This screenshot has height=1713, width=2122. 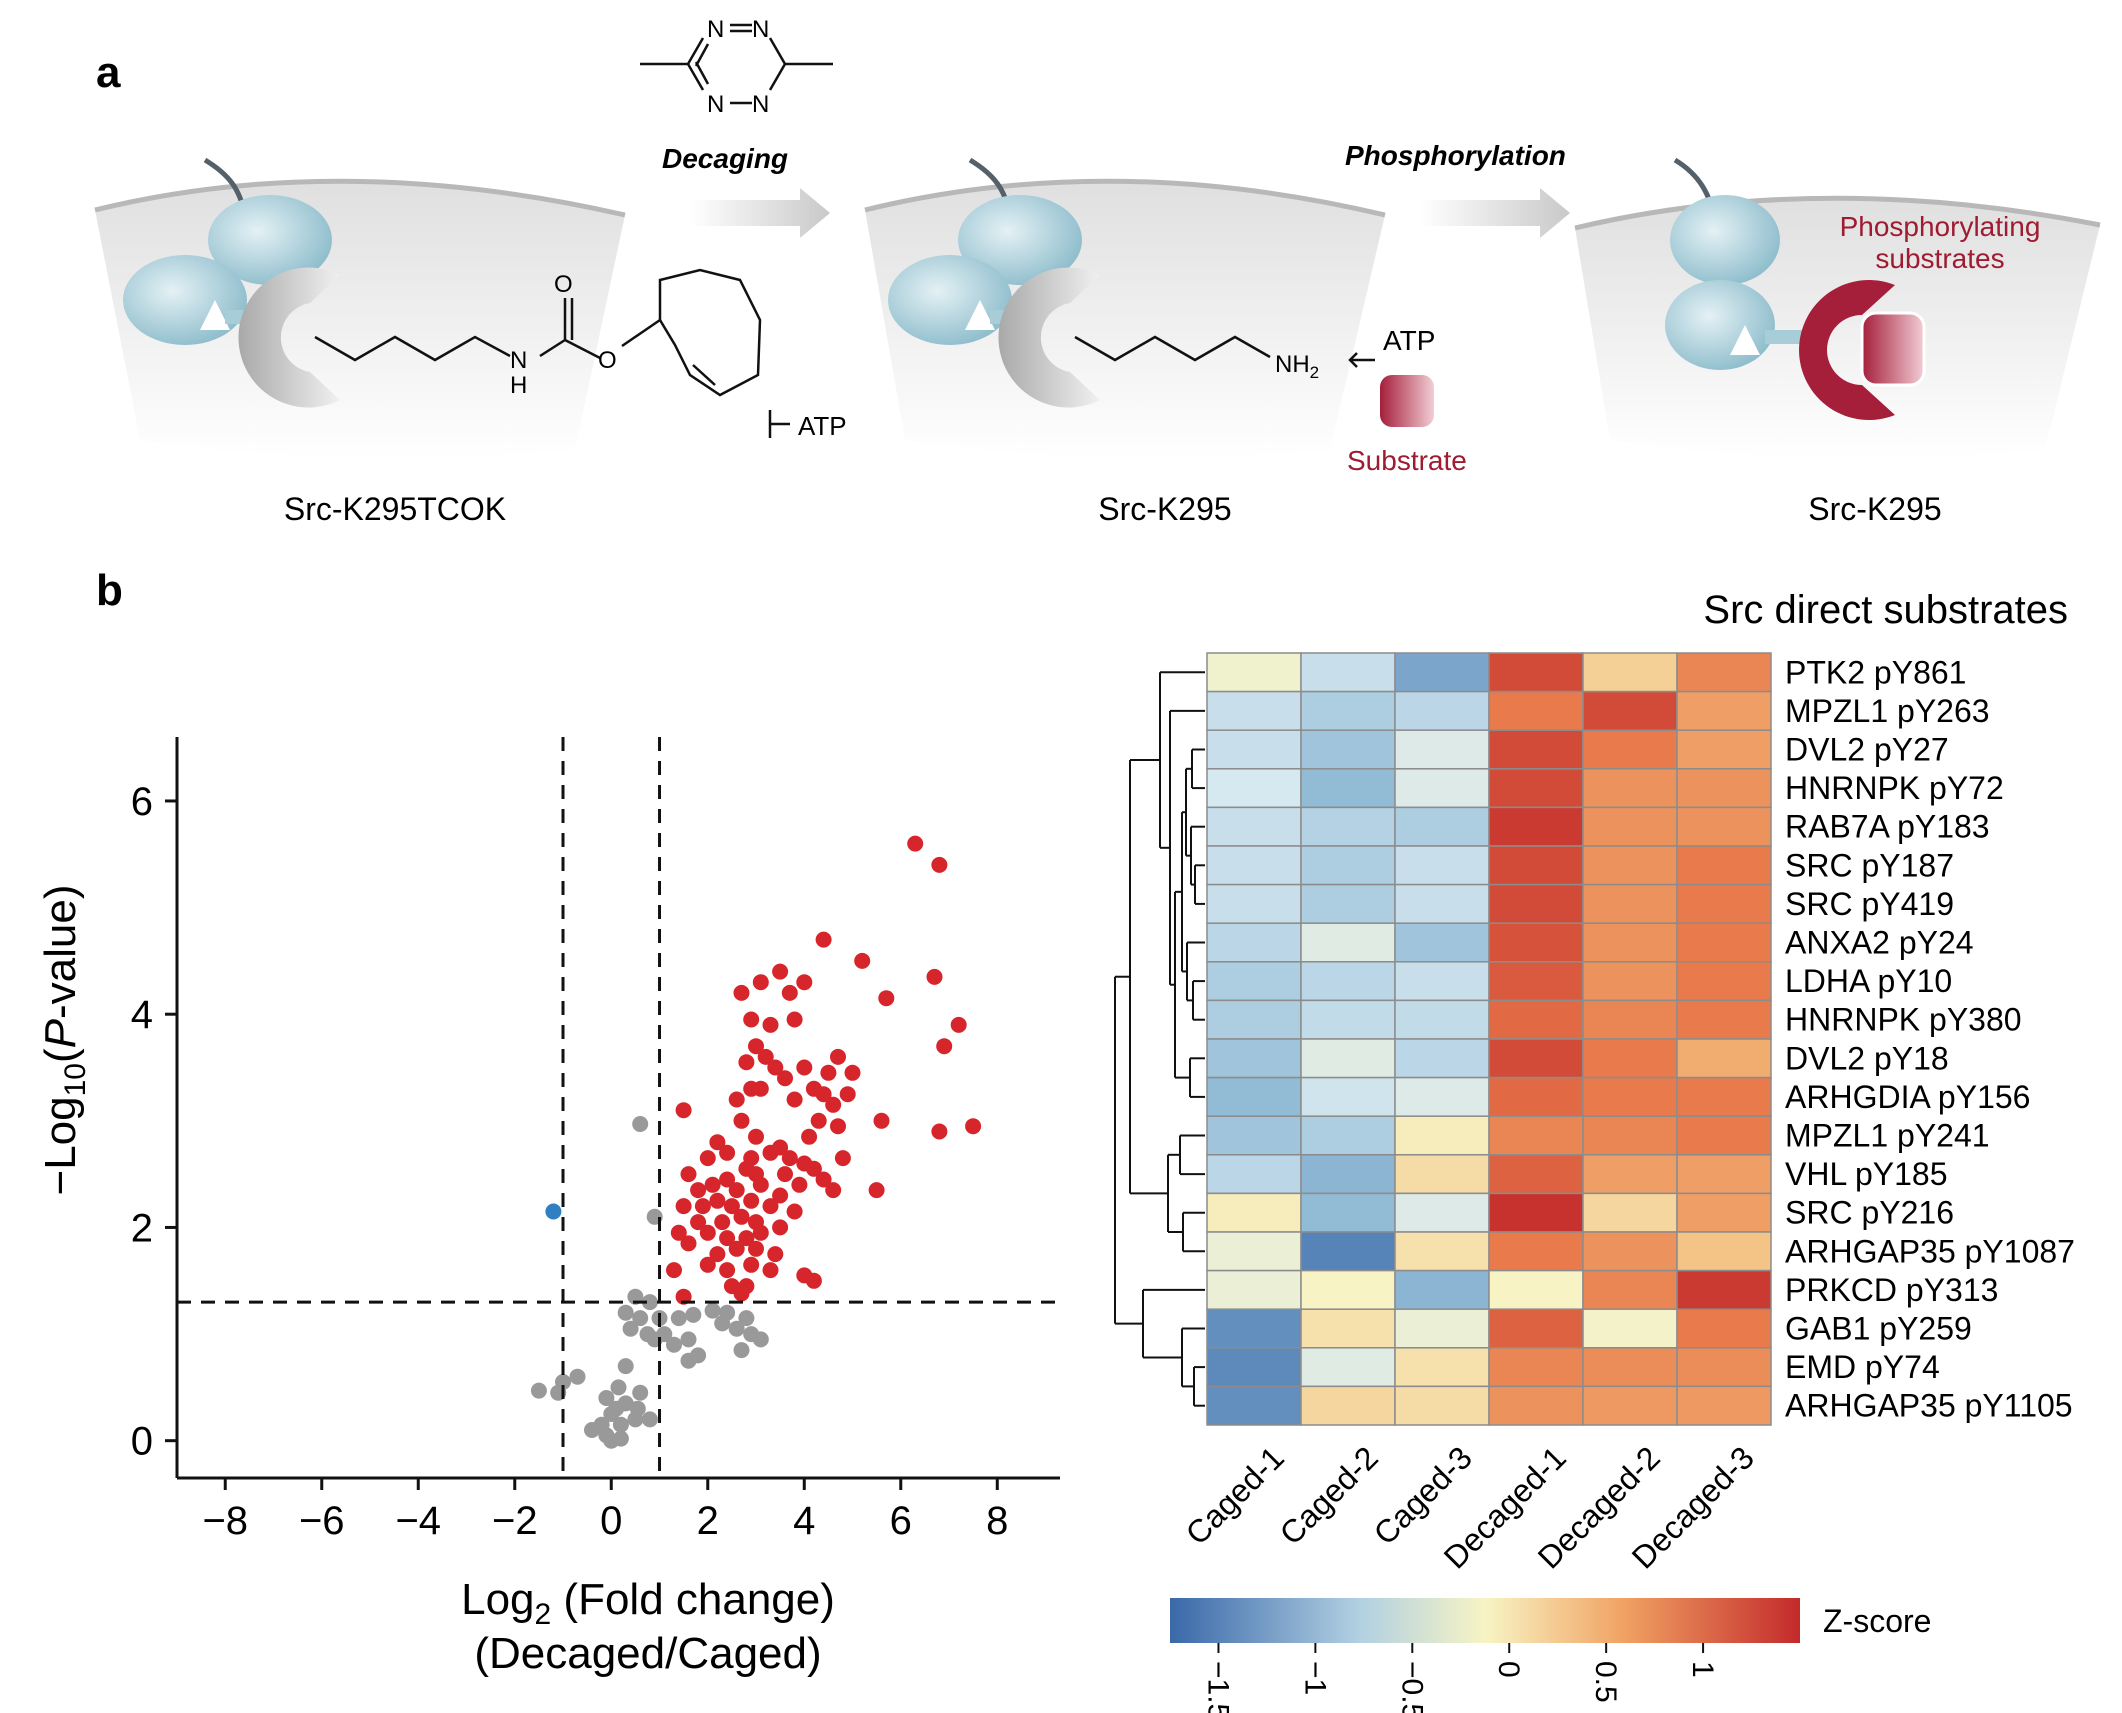 I want to click on atp-label: ATP, so click(x=1409, y=340).